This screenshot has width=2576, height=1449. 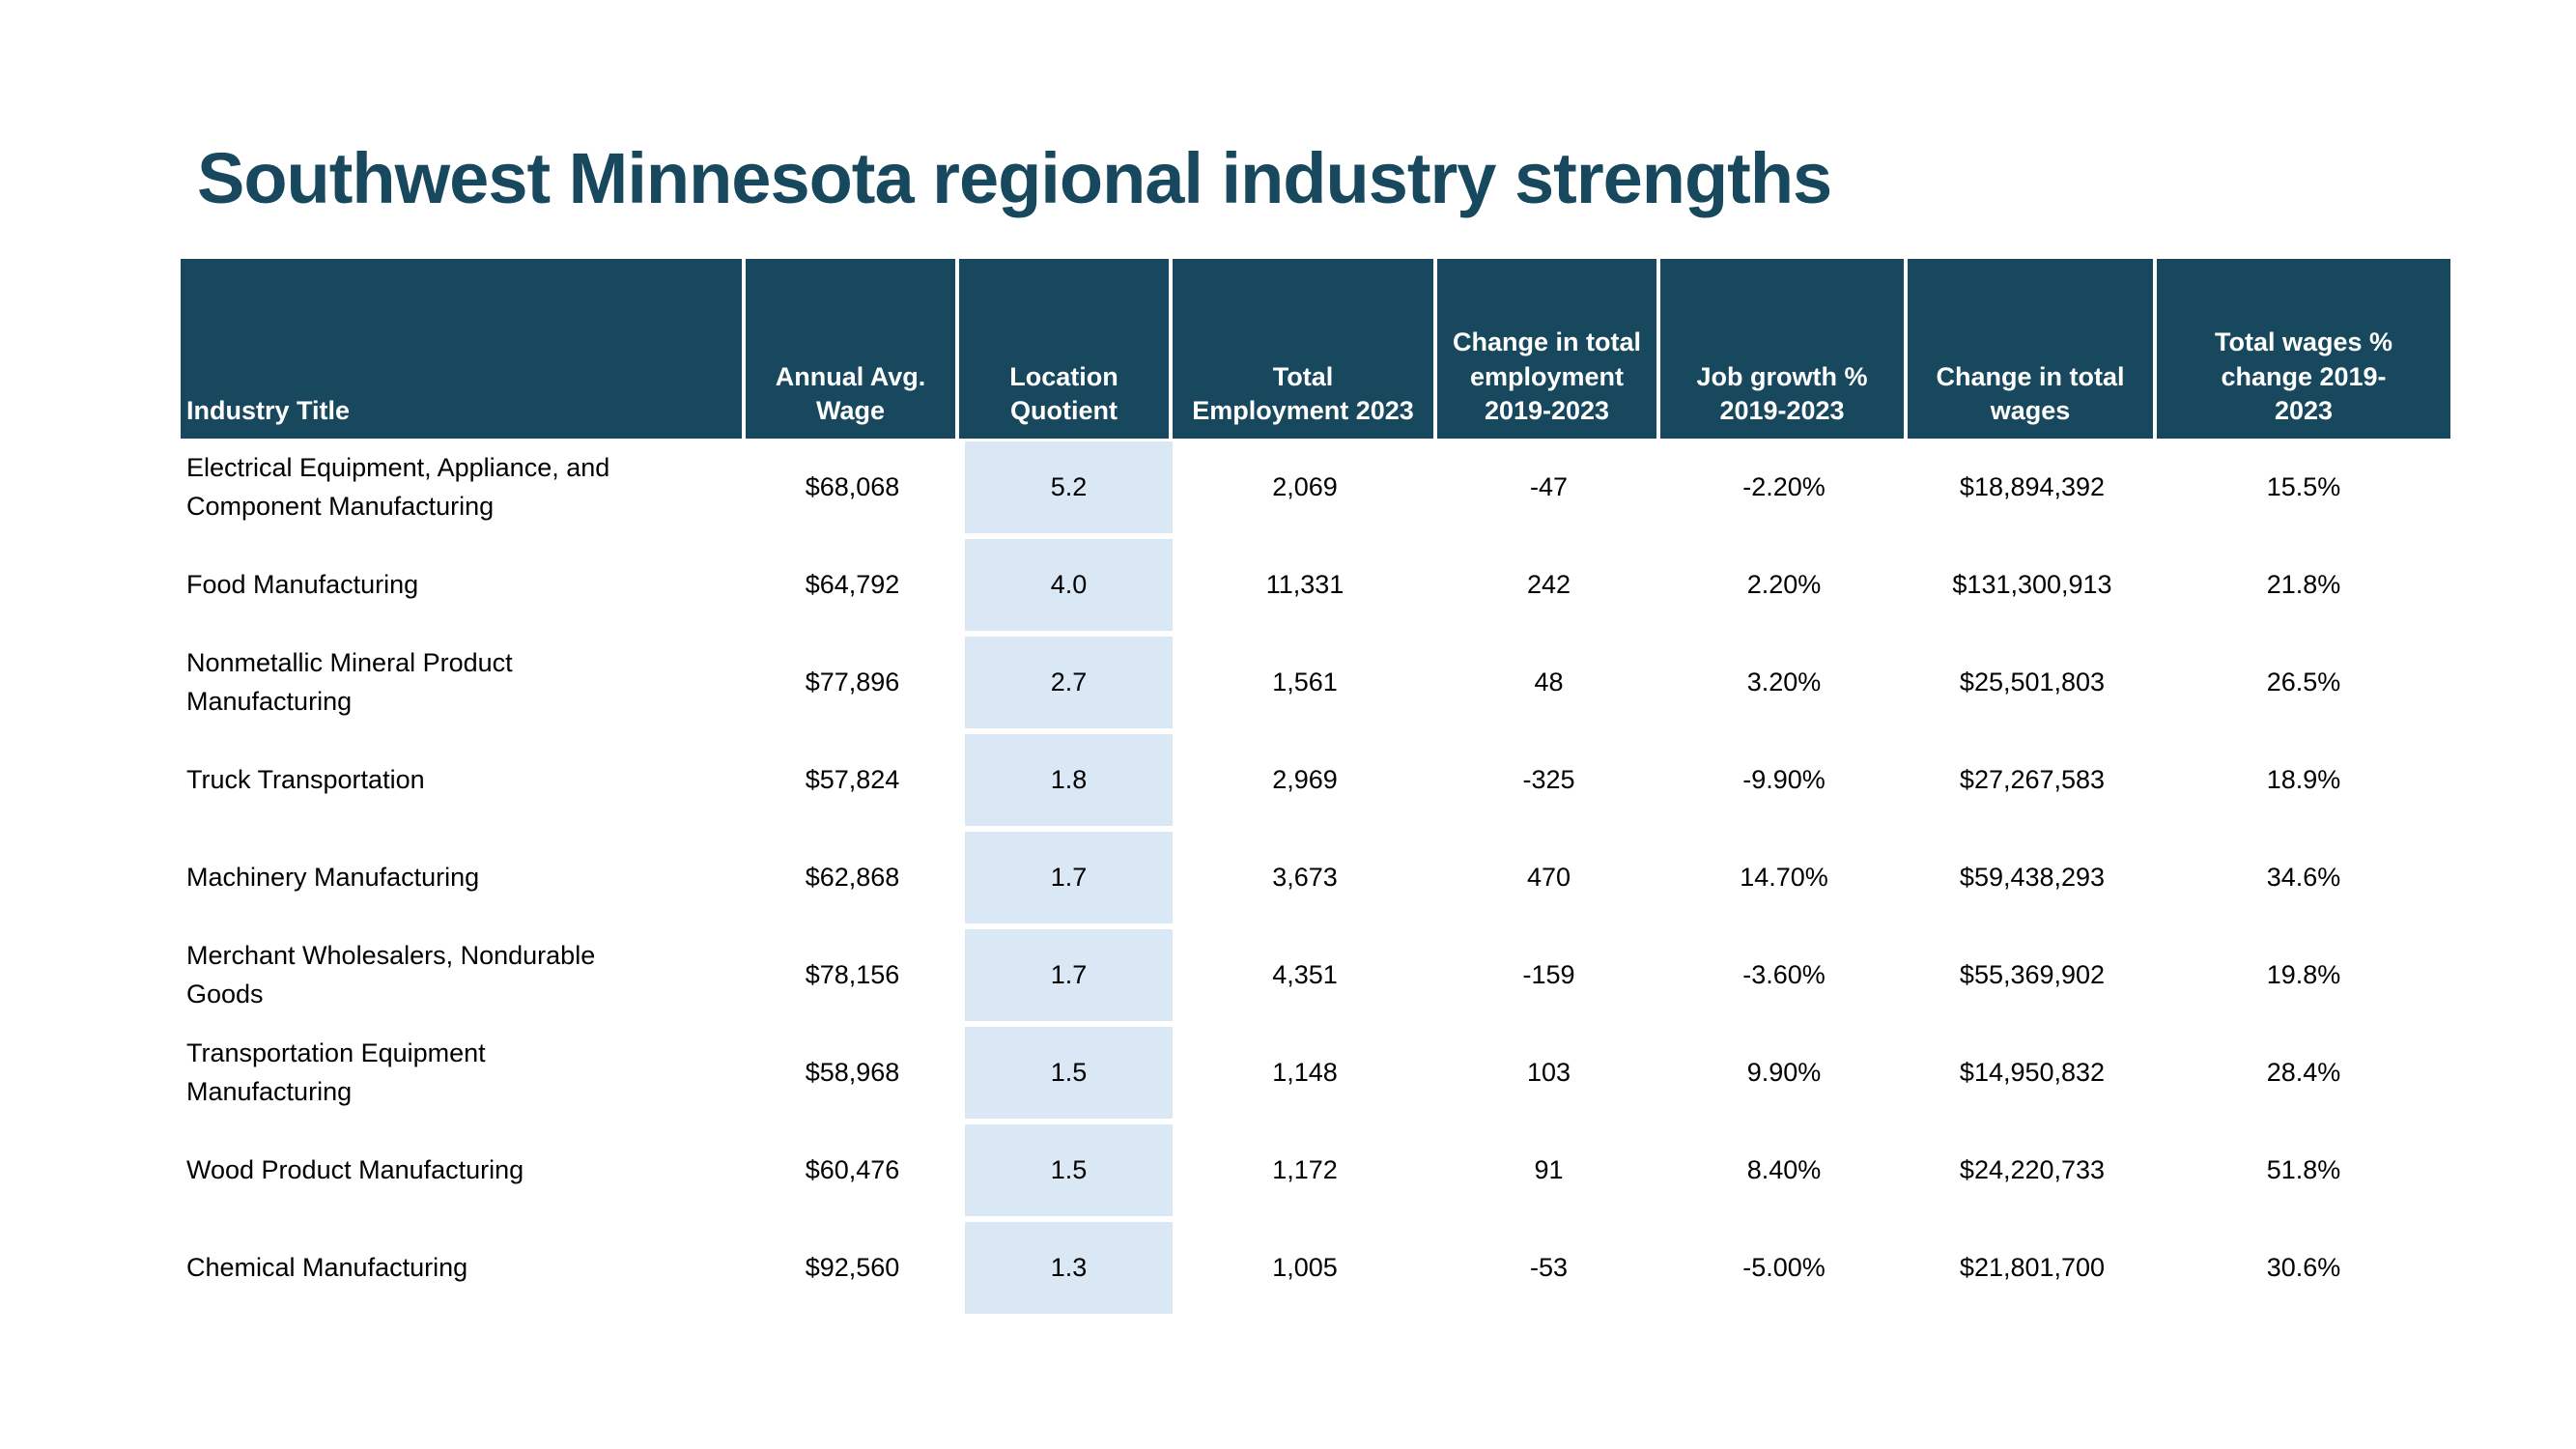 I want to click on cell-change_in_total_wages: $24,220,733, so click(x=2032, y=1169).